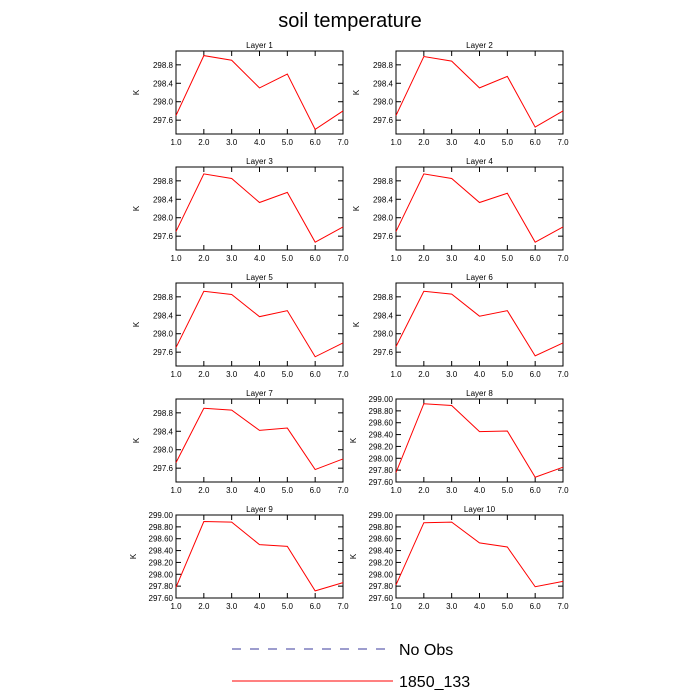  What do you see at coordinates (349, 21) in the screenshot?
I see `figure-title: soil temperature` at bounding box center [349, 21].